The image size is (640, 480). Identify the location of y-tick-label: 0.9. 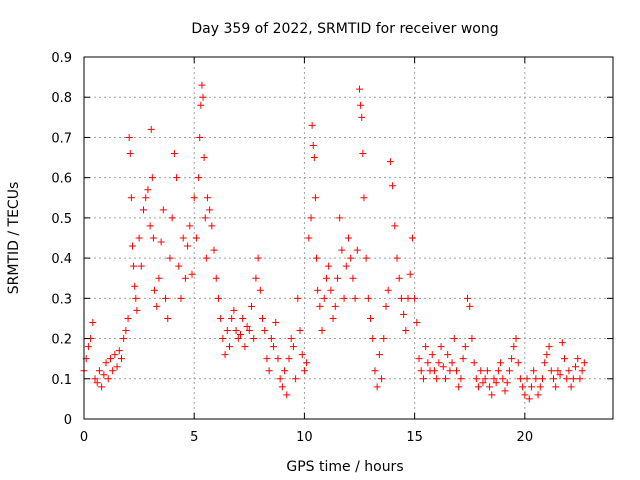
(61, 58).